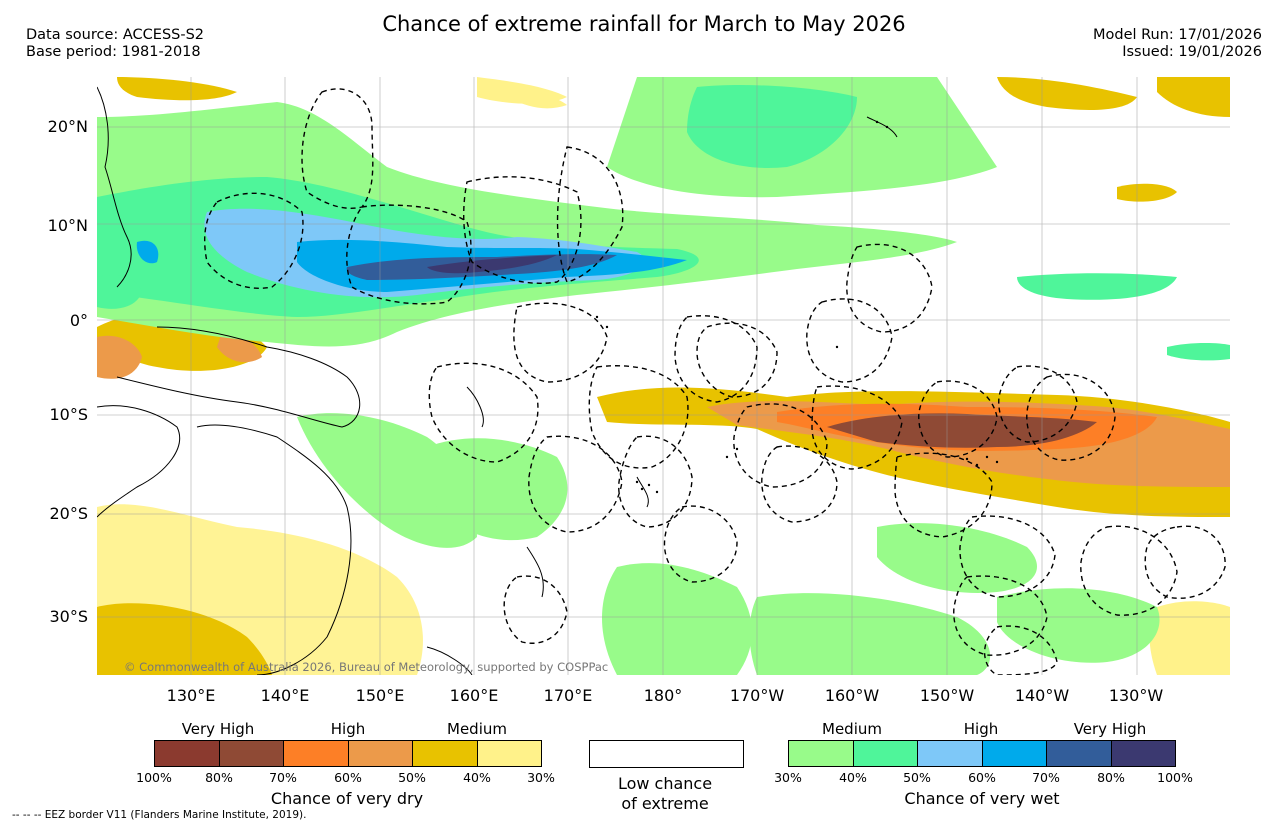 Image resolution: width=1288 pixels, height=827 pixels. What do you see at coordinates (917, 777) in the screenshot?
I see `legend-wet-tick: 50%` at bounding box center [917, 777].